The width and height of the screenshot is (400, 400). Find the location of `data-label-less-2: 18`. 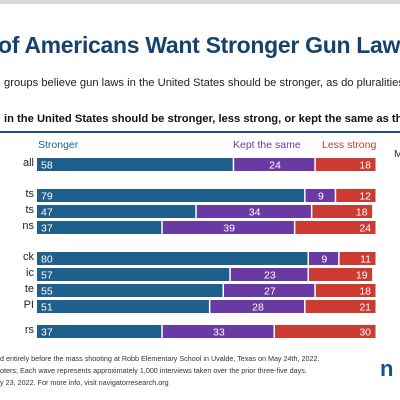

data-label-less-2: 18 is located at coordinates (362, 213).